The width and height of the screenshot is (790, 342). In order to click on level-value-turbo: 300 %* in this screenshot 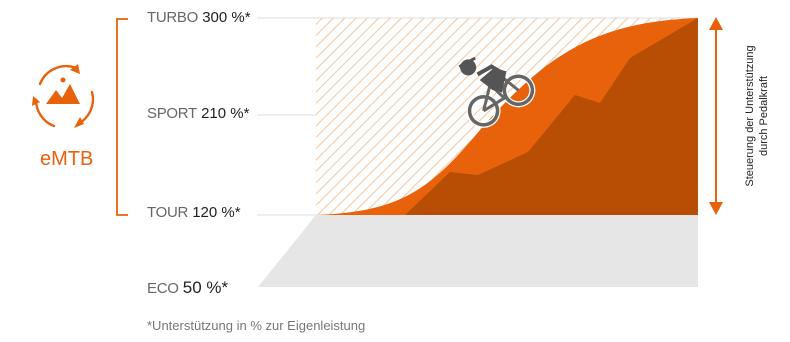, I will do `click(226, 17)`.